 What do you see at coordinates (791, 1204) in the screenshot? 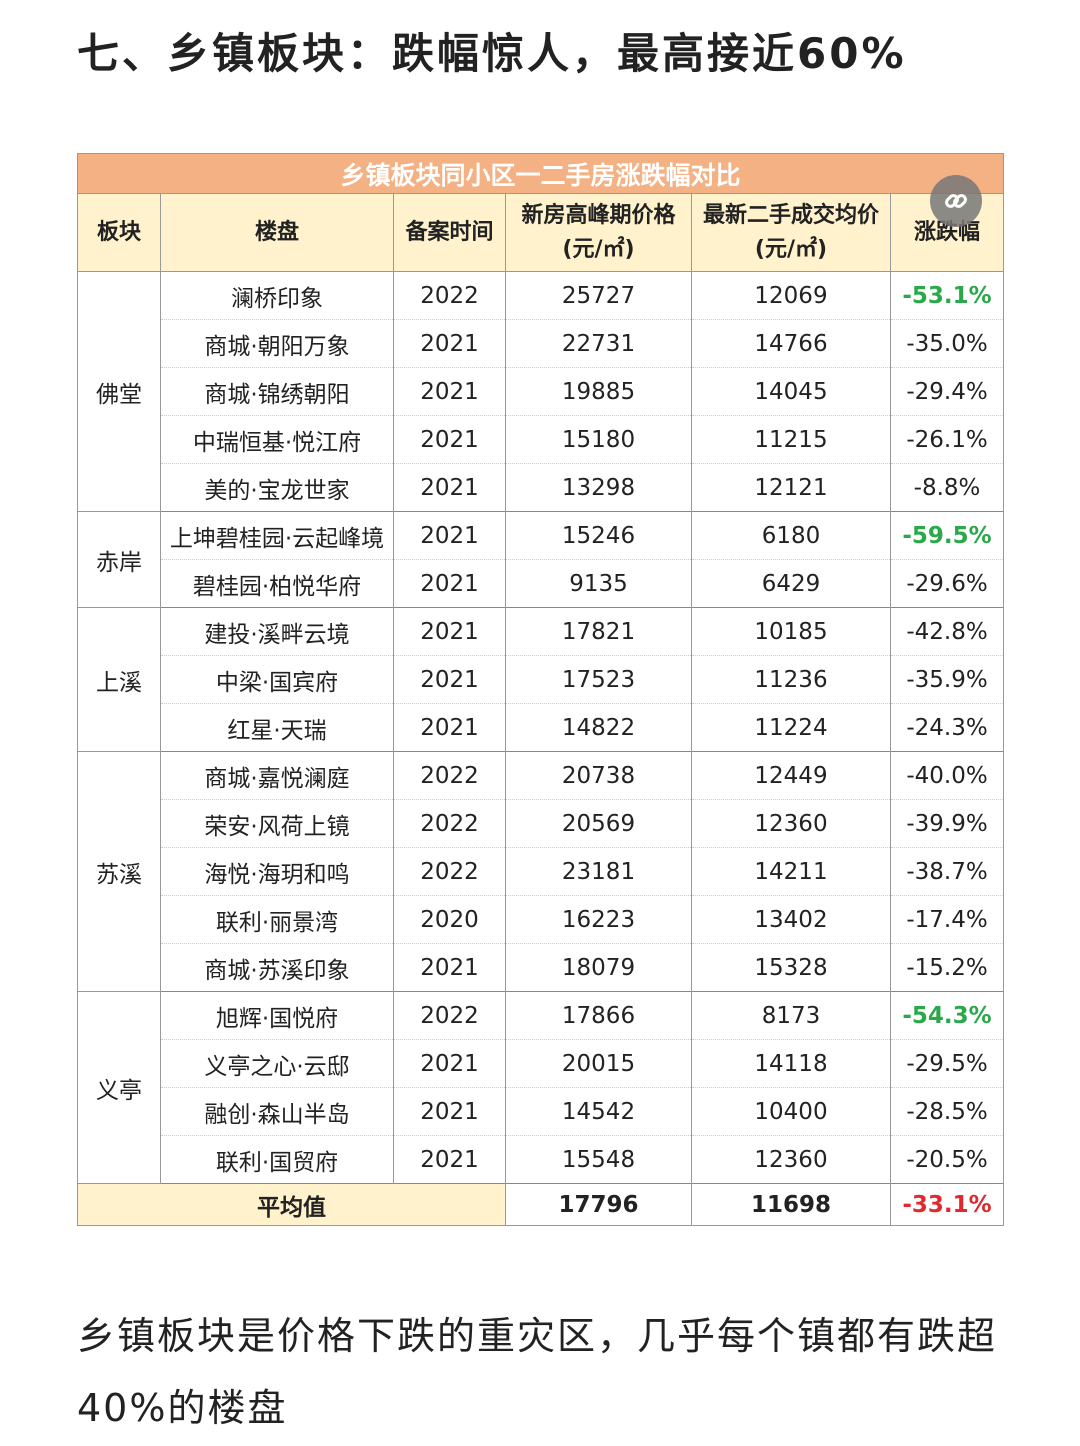
I see `average-resale-price: 11698` at bounding box center [791, 1204].